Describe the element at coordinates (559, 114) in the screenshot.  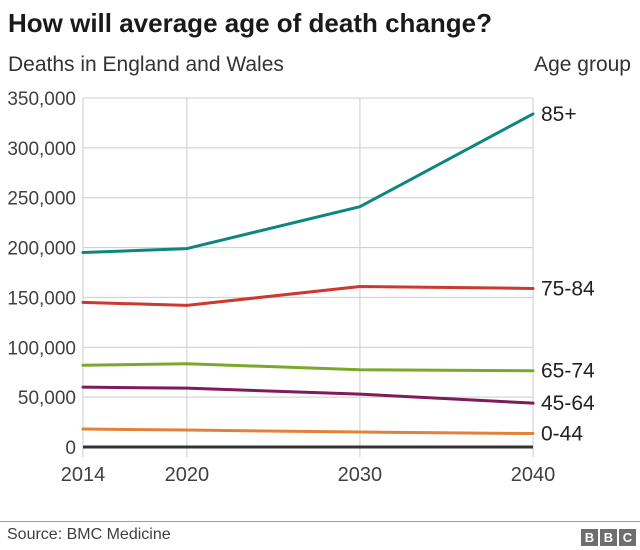
I see `series-label-85+: 85+` at that location.